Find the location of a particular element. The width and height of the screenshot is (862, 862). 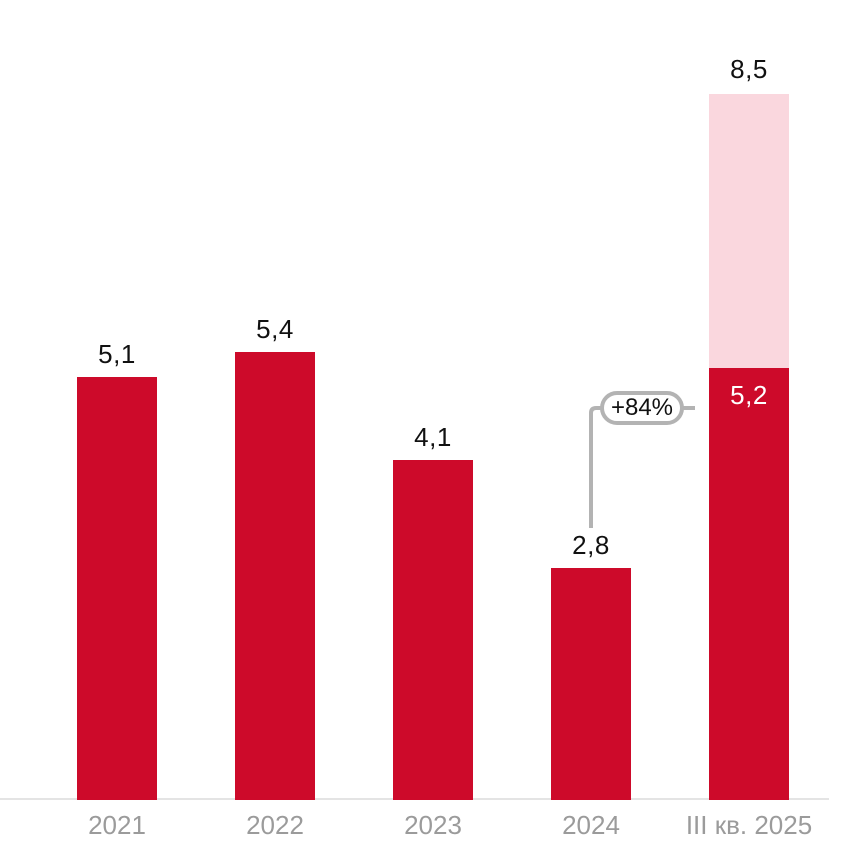

bar-value-label: 4,1 is located at coordinates (433, 437).